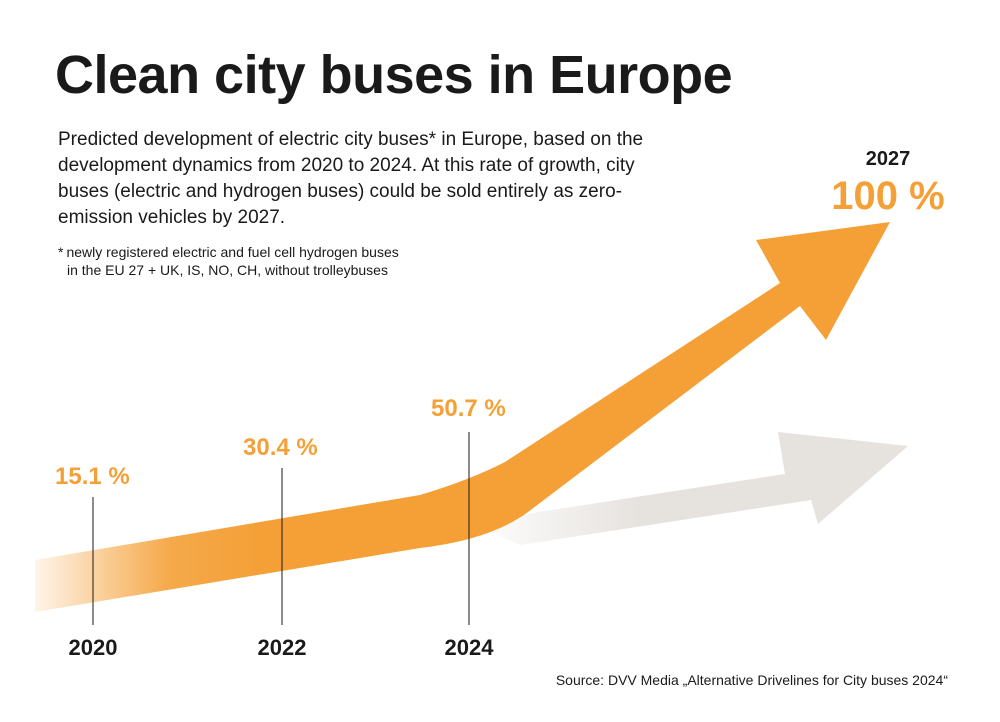 Image resolution: width=1000 pixels, height=722 pixels. What do you see at coordinates (93, 647) in the screenshot?
I see `x-label-2020: 2020` at bounding box center [93, 647].